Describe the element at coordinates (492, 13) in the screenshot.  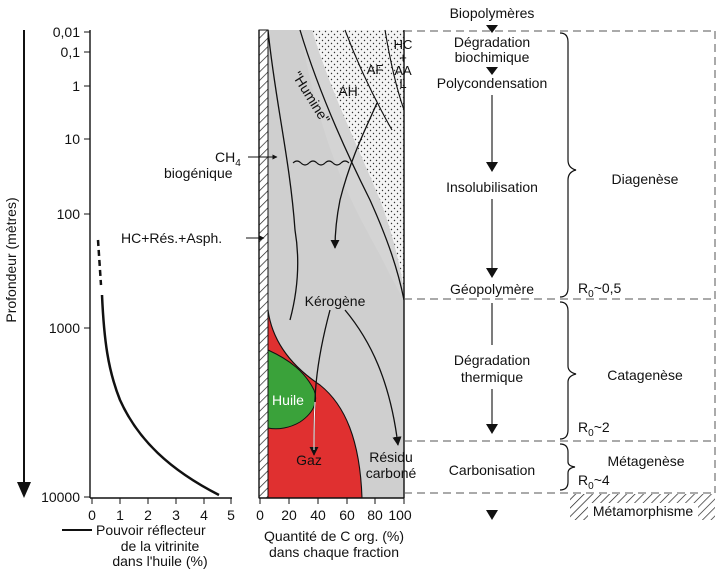
I see `step-biopolymeres: Biopolymères` at that location.